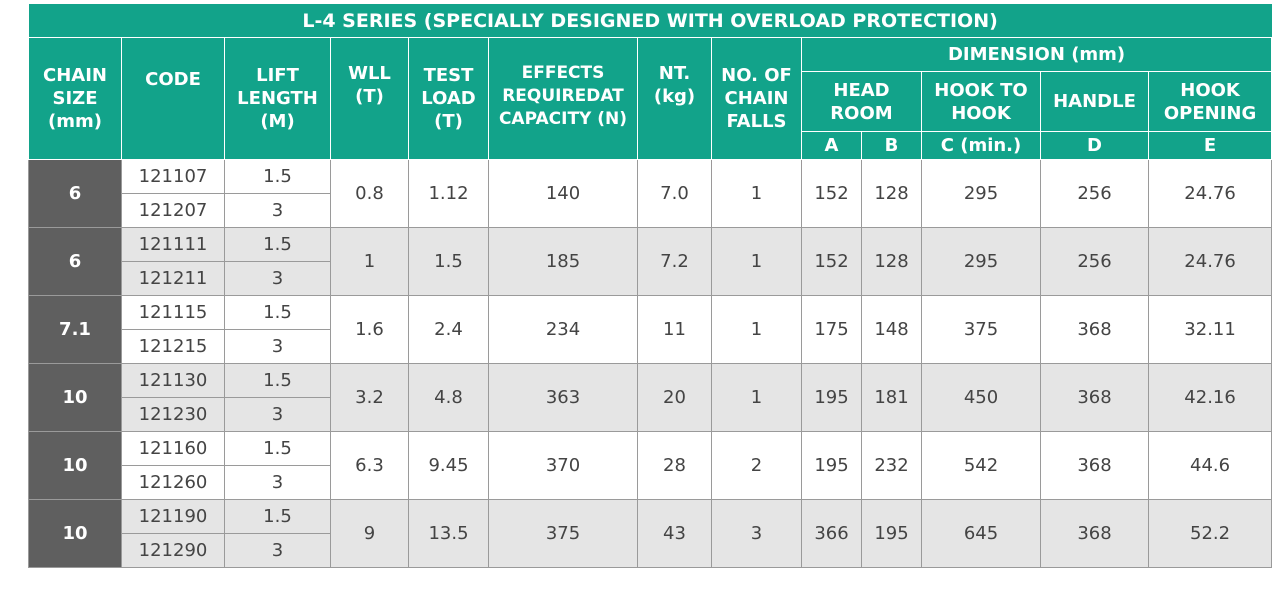 This screenshot has height=596, width=1287. Describe the element at coordinates (650, 278) in the screenshot. I see `table-row: 121211 3` at that location.